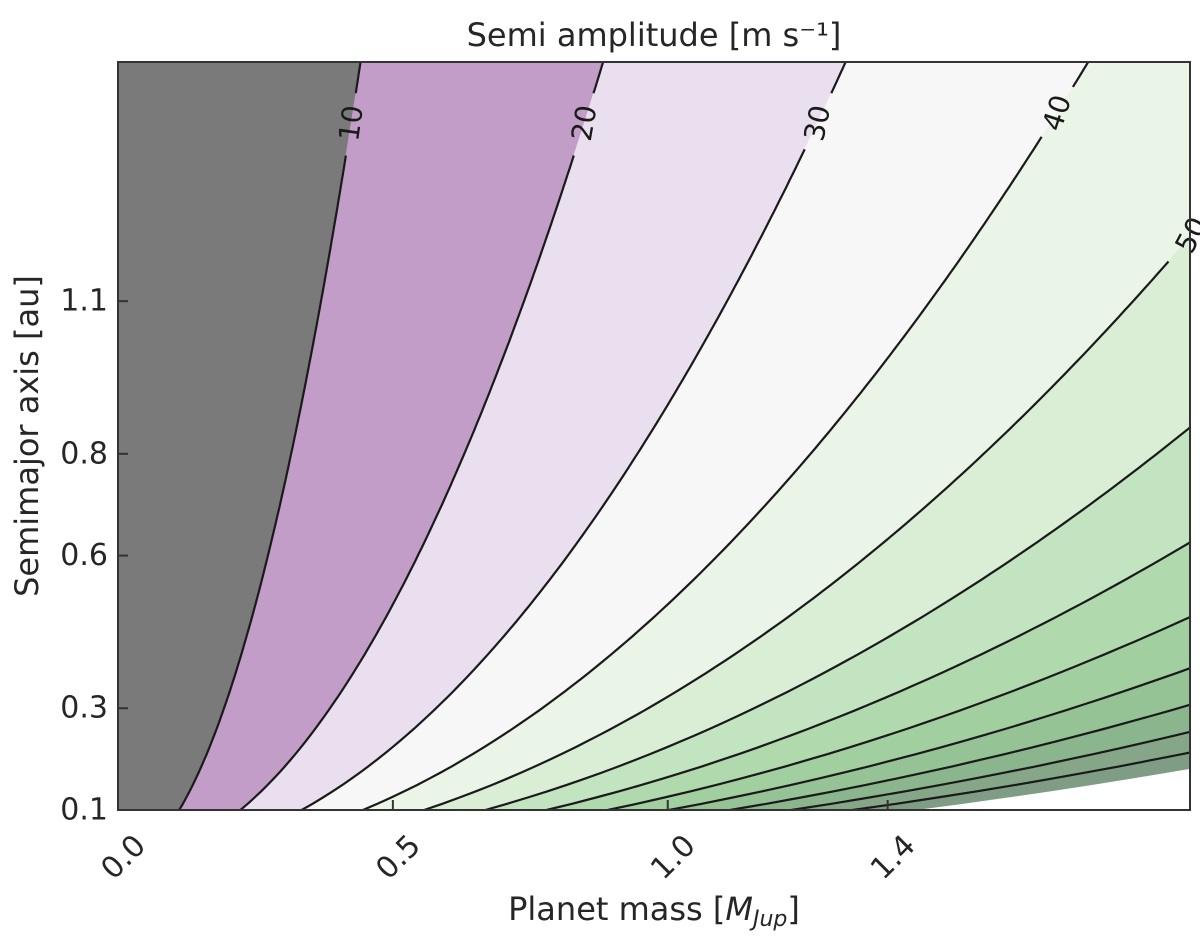  What do you see at coordinates (584, 123) in the screenshot?
I see `contour-label-20: 20` at bounding box center [584, 123].